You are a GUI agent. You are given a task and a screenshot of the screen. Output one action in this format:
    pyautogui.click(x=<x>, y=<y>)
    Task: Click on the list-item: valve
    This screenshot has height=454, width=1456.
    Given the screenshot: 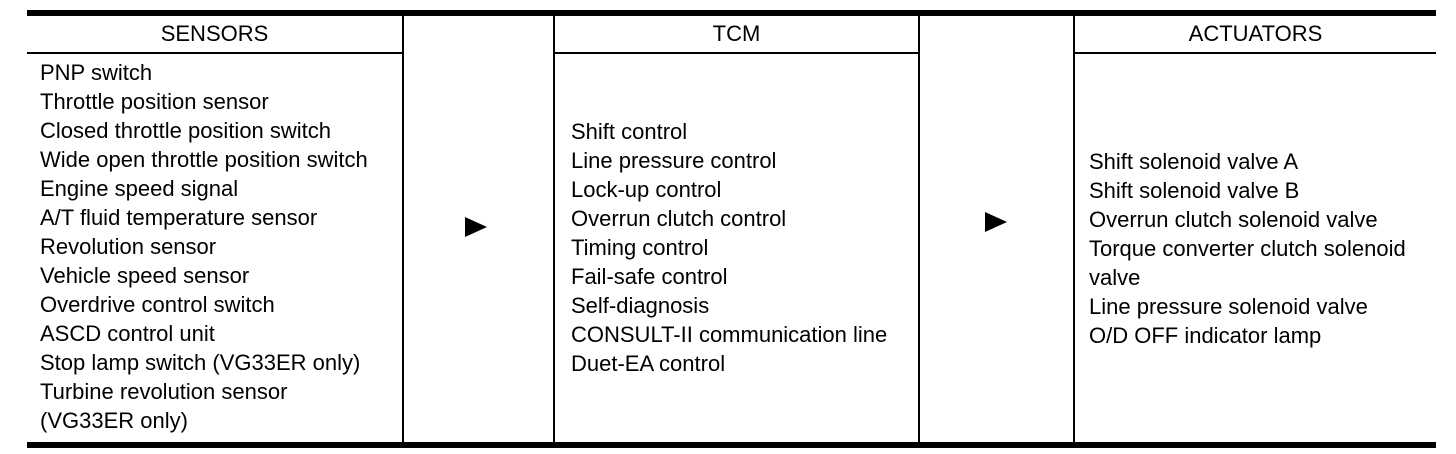 What is the action you would take?
    pyautogui.click(x=1115, y=277)
    